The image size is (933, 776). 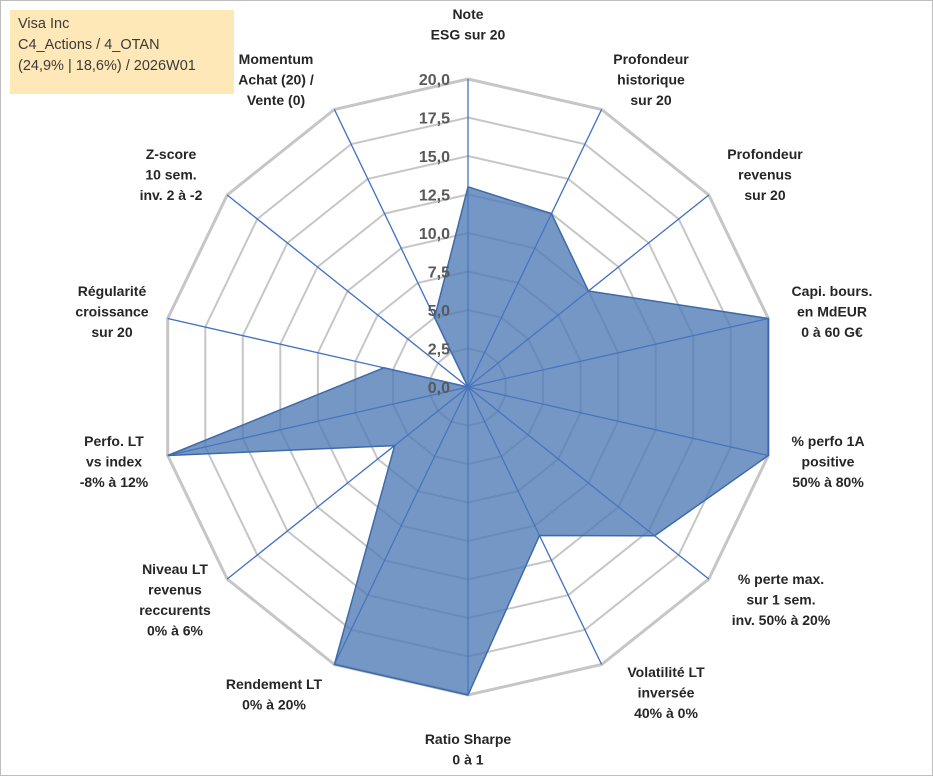 I want to click on tick-label: 10,0, so click(x=434, y=234).